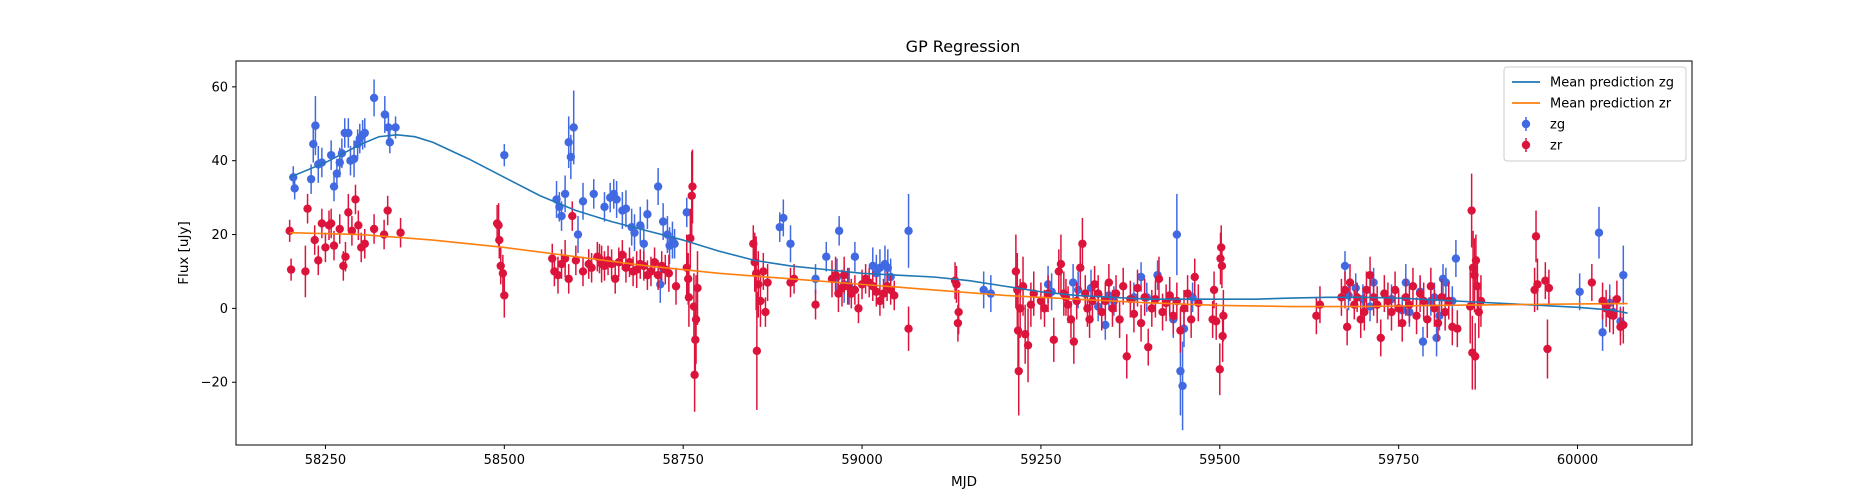  I want to click on legend-label-Mean prediction zg: Mean prediction zg, so click(1612, 83).